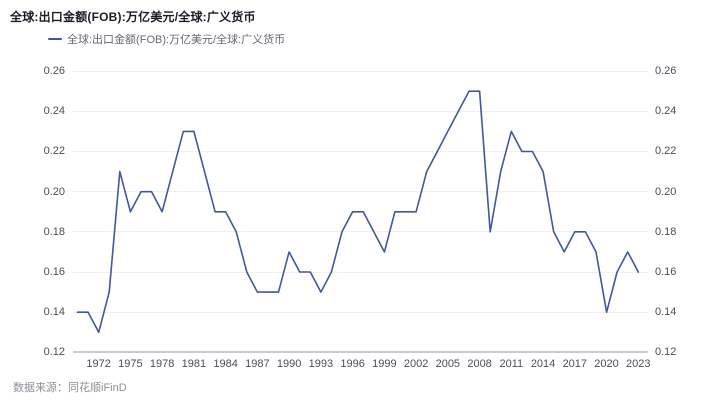 This screenshot has height=407, width=720. What do you see at coordinates (606, 364) in the screenshot?
I see `x-axis-tick-label: 2020` at bounding box center [606, 364].